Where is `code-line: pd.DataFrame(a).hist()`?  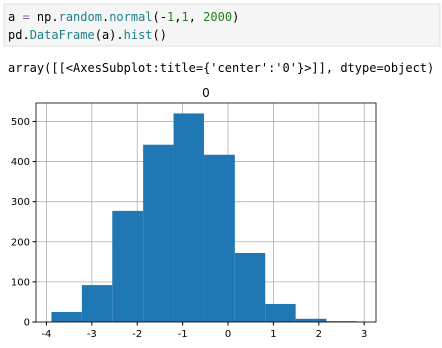
code-line: pd.DataFrame(a).hist() is located at coordinates (87, 35).